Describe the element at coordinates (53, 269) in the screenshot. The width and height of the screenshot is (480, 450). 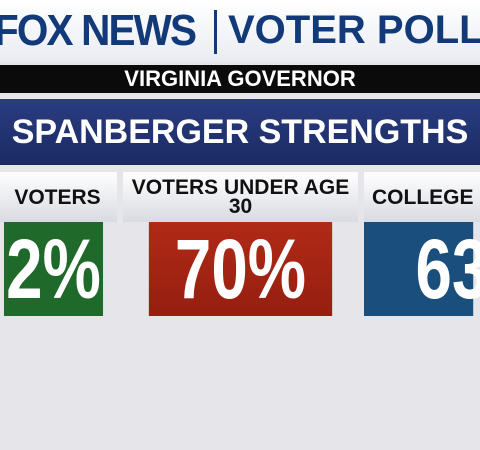
I see `card-value: 2%` at that location.